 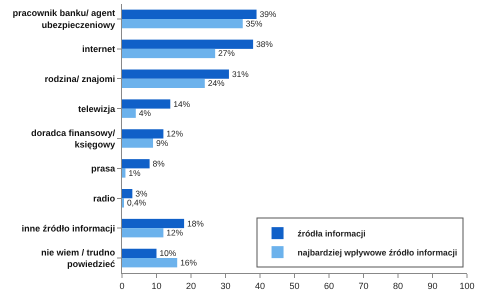 I want to click on x-tick-label: 40, so click(x=260, y=285).